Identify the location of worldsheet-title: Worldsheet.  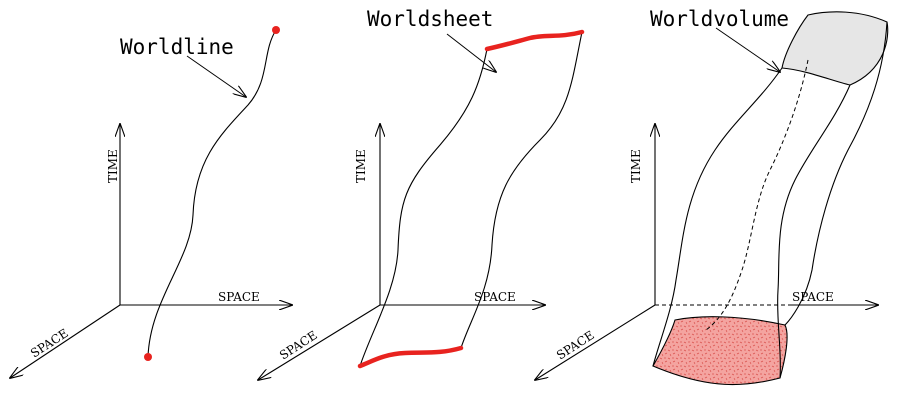
(430, 19).